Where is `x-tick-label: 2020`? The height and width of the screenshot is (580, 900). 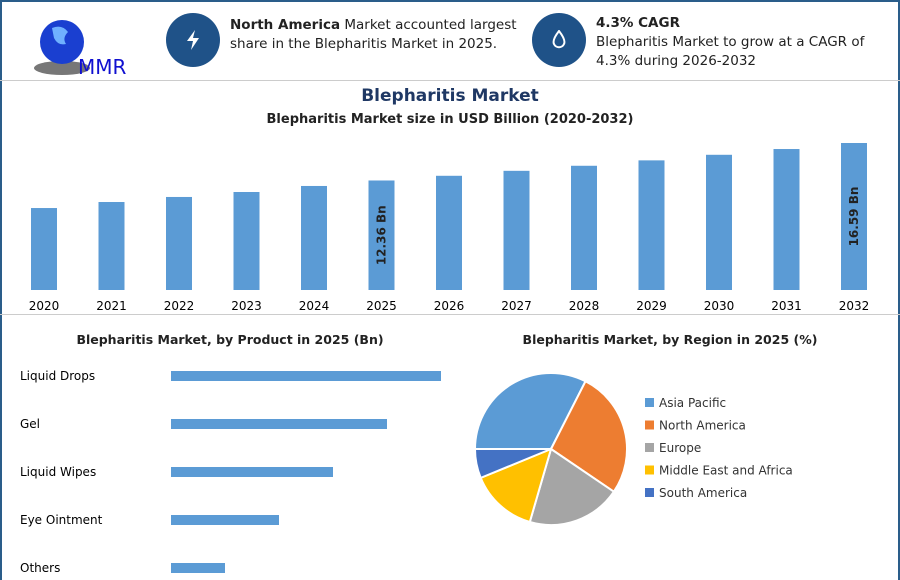
x-tick-label: 2020 is located at coordinates (44, 306).